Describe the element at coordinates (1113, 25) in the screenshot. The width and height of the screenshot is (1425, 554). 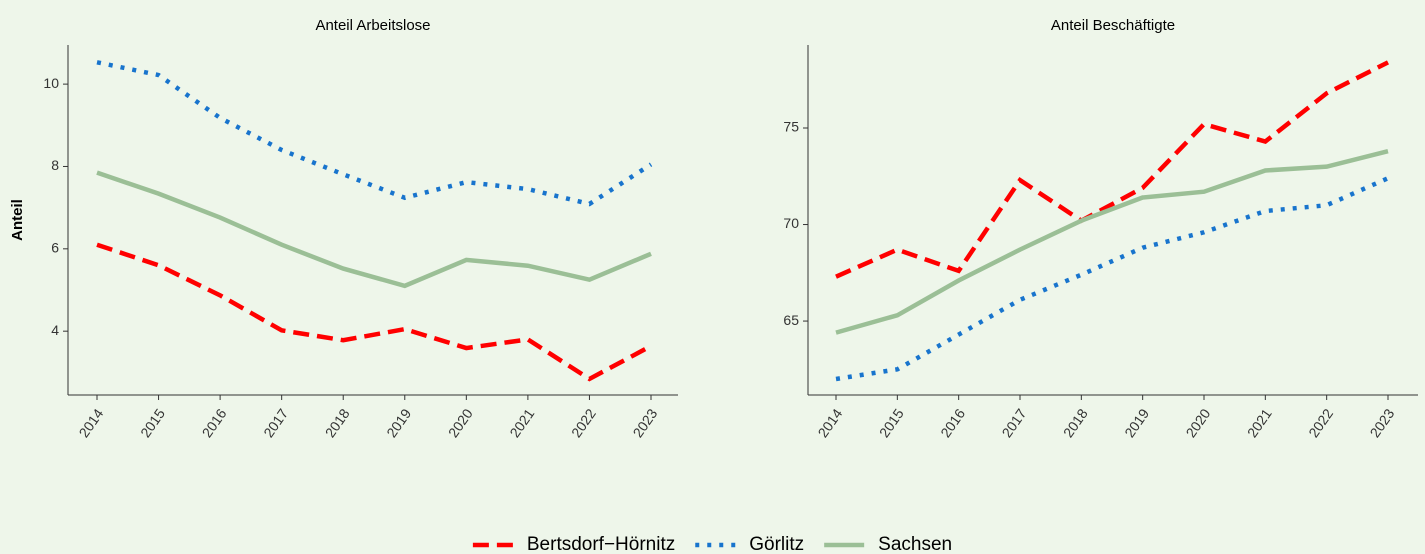
I see `chart-title: Anteil Beschäftigte` at that location.